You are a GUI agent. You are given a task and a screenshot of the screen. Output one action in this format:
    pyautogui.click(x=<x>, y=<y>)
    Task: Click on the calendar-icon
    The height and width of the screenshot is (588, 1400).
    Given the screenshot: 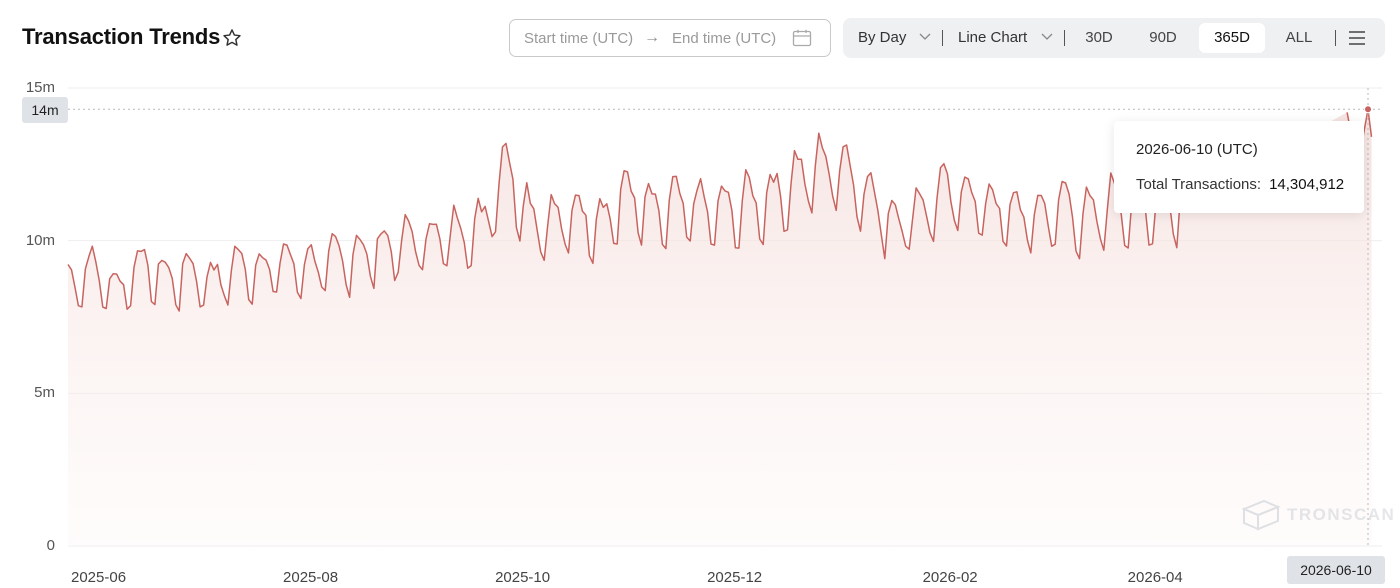 What is the action you would take?
    pyautogui.click(x=802, y=38)
    